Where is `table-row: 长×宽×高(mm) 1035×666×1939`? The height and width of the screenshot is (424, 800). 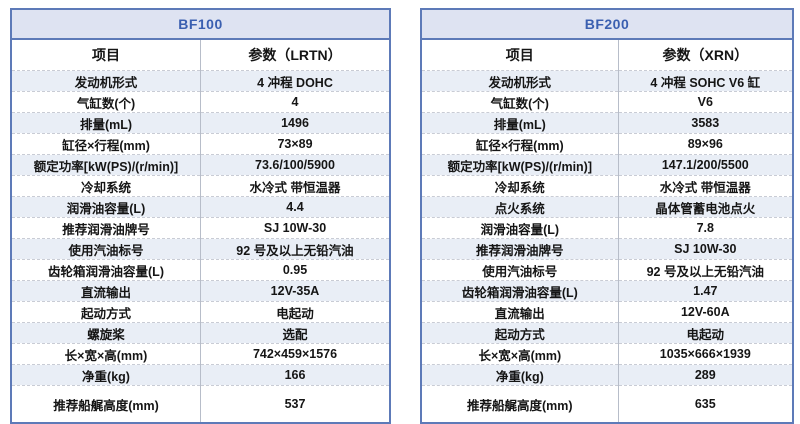
table-row: 长×宽×高(mm) 1035×666×1939 is located at coordinates (607, 354).